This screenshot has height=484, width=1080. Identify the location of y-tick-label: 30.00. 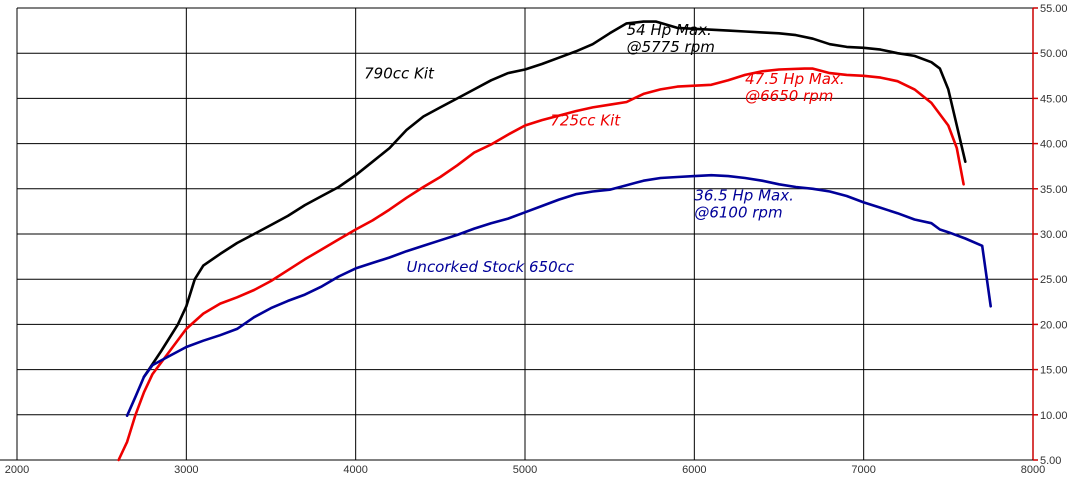
(1054, 235).